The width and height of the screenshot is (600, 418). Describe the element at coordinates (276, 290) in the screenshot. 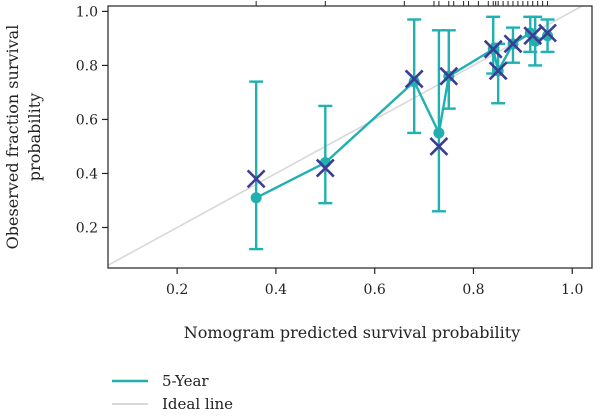

I see `x-tick-label: 0.4` at that location.